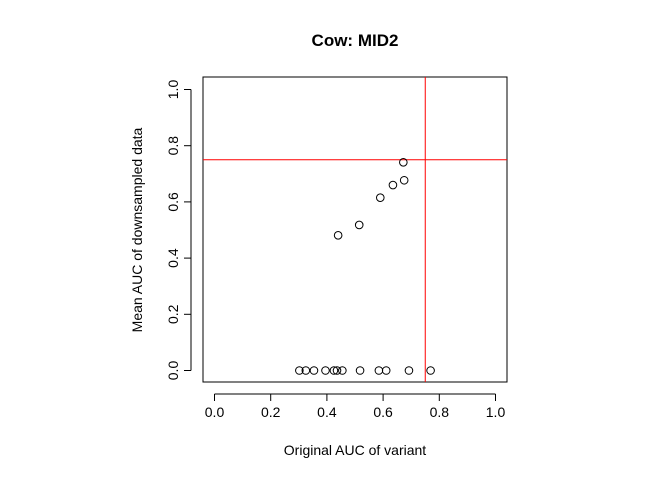 The width and height of the screenshot is (672, 480). I want to click on x-tick-label: 0.6, so click(383, 412).